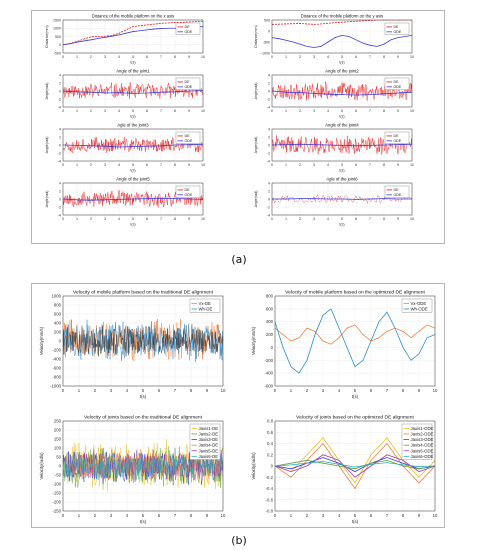 This screenshot has height=550, width=478. What do you see at coordinates (422, 433) in the screenshot?
I see `legend-entry: Jaxis2-ODE` at bounding box center [422, 433].